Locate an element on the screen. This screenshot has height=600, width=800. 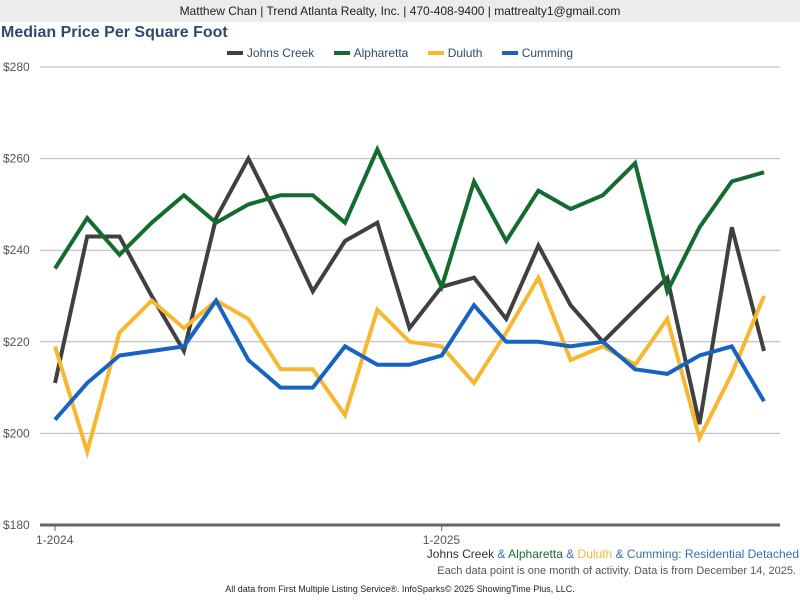
subtitle-part: Alpharetta is located at coordinates (535, 554).